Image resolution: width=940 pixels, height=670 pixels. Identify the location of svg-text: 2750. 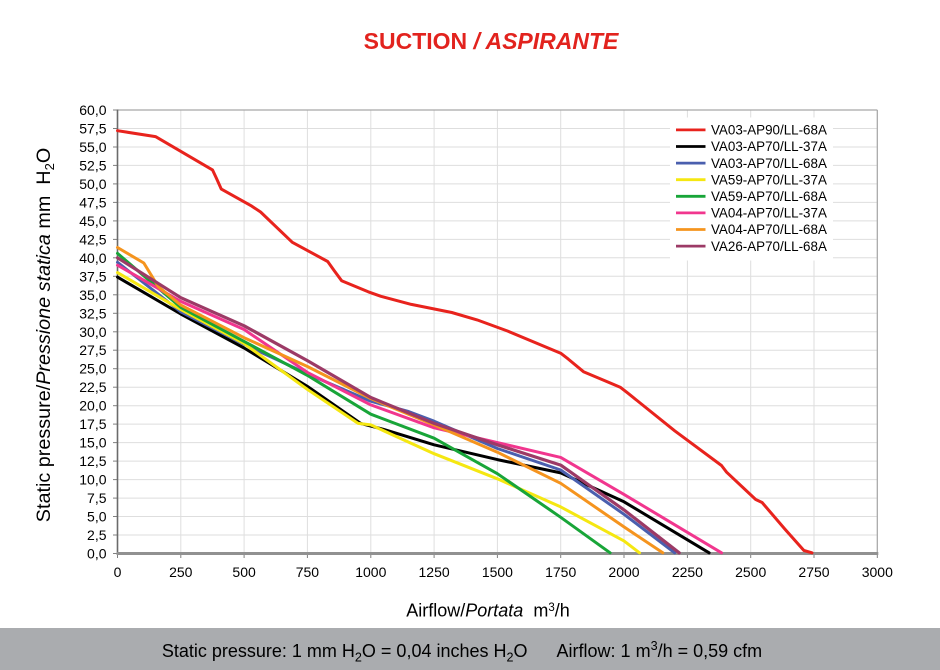
(813, 572).